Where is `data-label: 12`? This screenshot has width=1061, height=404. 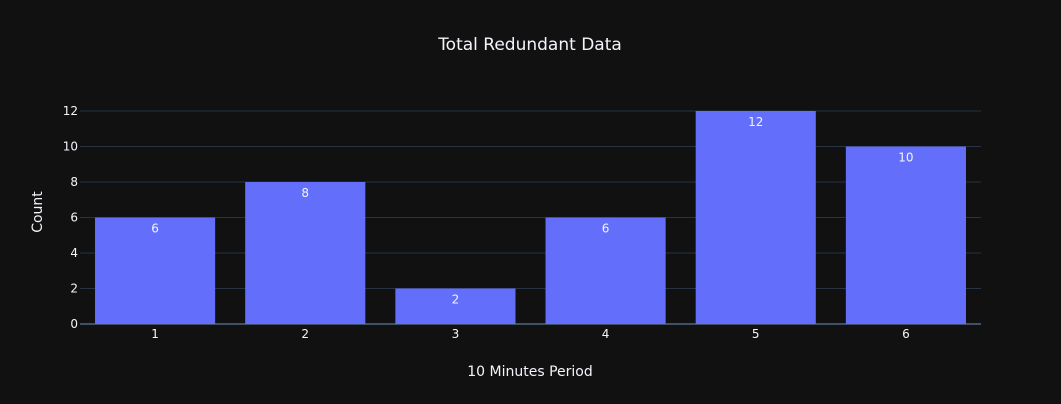
data-label: 12 is located at coordinates (755, 122).